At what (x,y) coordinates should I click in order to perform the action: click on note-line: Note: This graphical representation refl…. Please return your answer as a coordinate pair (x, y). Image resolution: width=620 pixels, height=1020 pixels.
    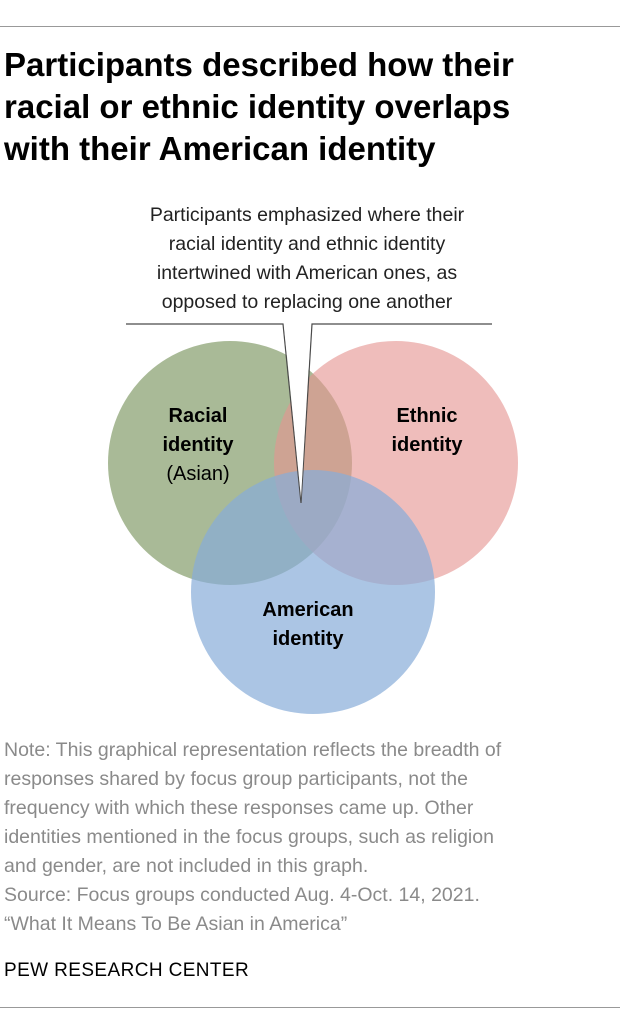
    Looking at the image, I should click on (253, 750).